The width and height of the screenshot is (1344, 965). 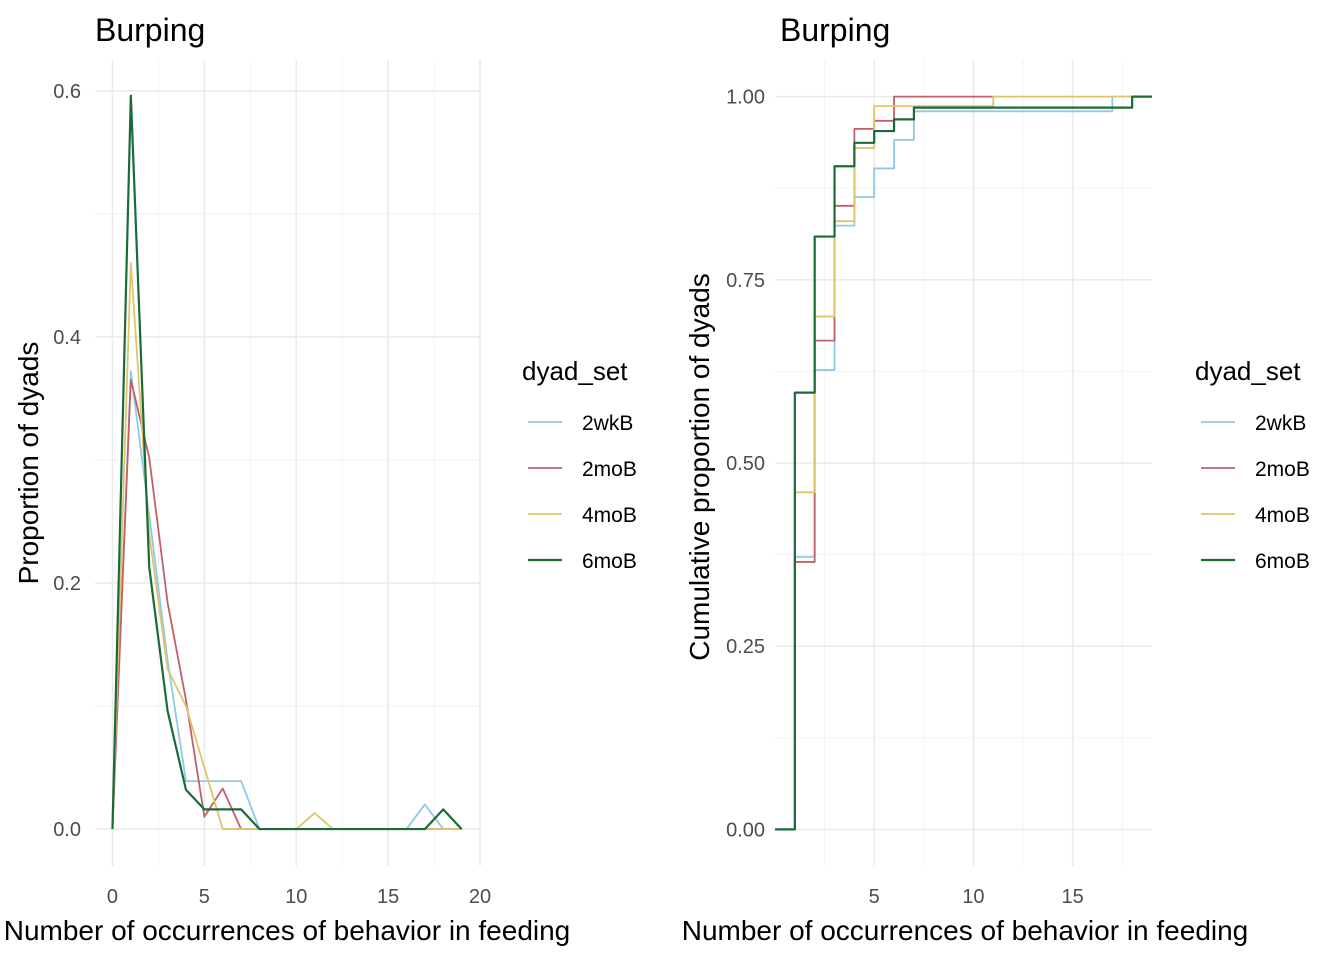 What do you see at coordinates (112, 897) in the screenshot?
I see `chart-1-x-tick-label: 0` at bounding box center [112, 897].